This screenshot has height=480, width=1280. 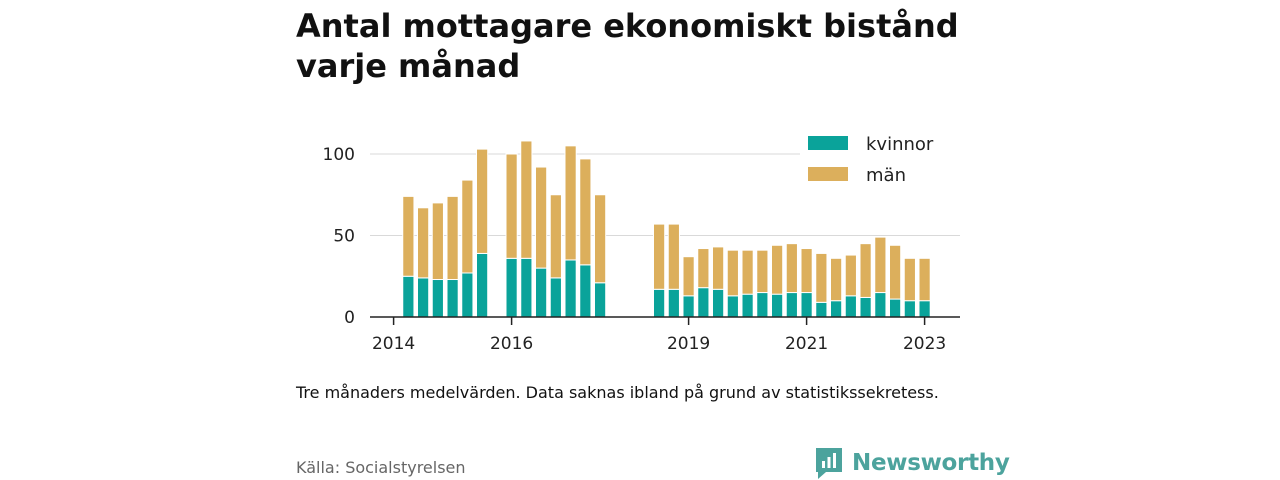 What do you see at coordinates (339, 155) in the screenshot?
I see `y-tick-label: 100` at bounding box center [339, 155].